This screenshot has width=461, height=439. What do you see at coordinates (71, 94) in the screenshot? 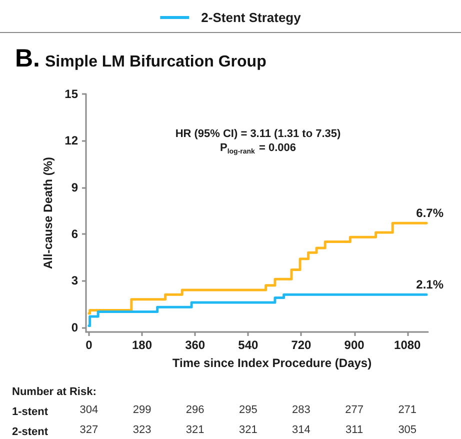
I see `y-tick-label: 15` at bounding box center [71, 94].